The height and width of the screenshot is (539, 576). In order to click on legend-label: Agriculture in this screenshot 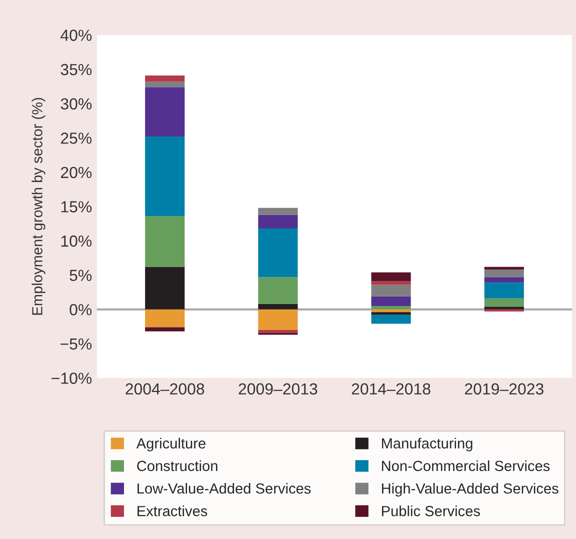, I will do `click(171, 445)`.